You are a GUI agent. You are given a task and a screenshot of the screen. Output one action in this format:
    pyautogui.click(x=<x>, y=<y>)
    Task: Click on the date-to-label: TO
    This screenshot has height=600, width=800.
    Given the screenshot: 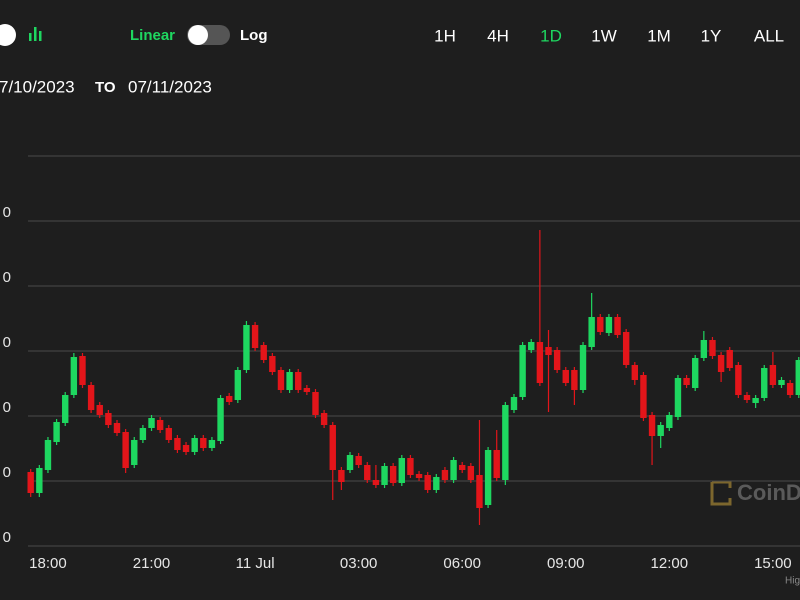 What is the action you would take?
    pyautogui.click(x=105, y=87)
    